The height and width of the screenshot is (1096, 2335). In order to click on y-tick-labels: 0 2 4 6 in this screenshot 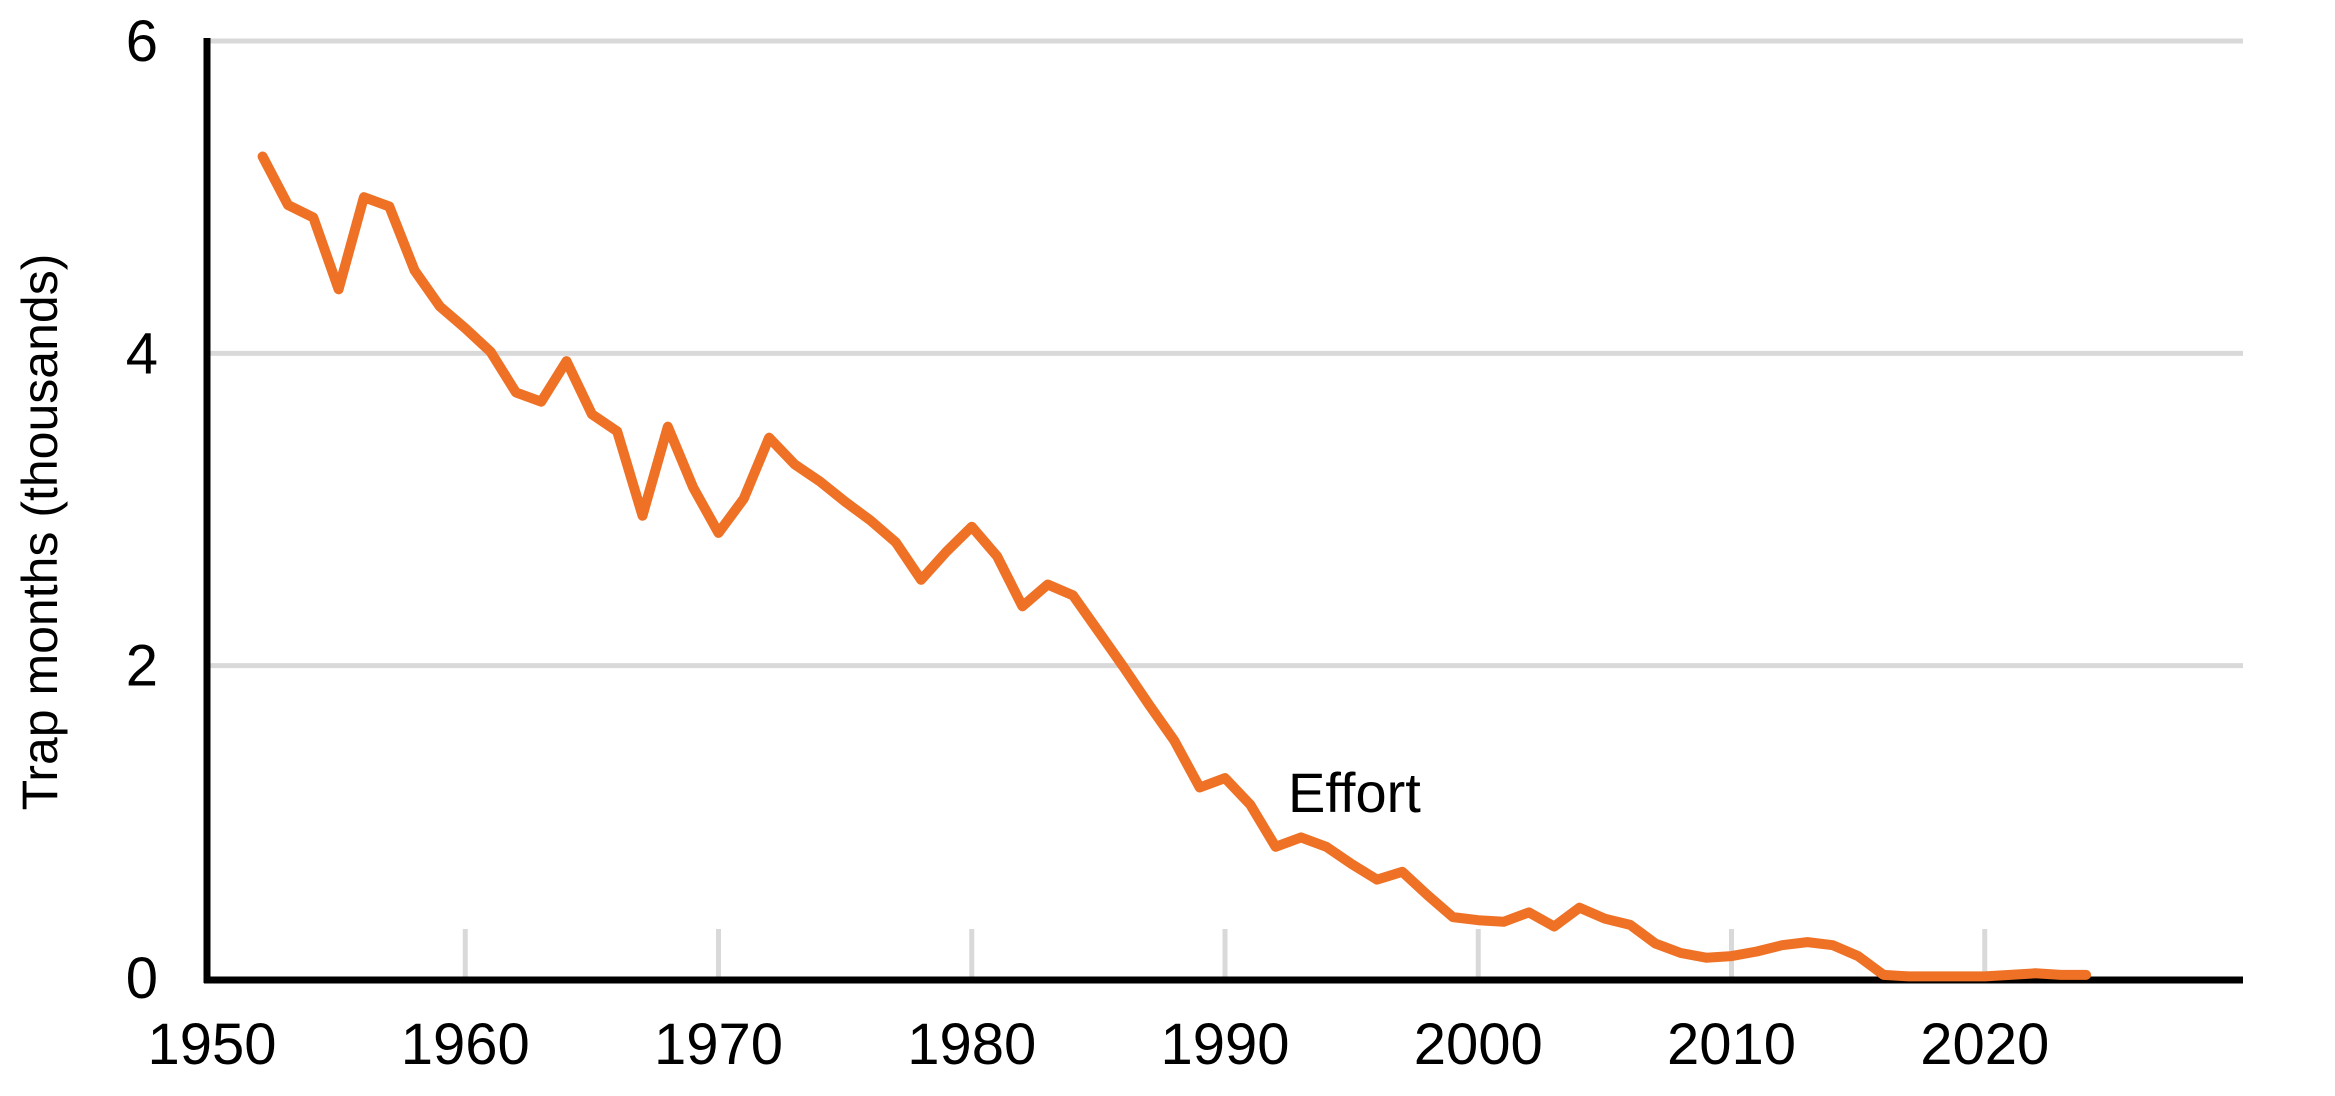, I will do `click(142, 510)`.